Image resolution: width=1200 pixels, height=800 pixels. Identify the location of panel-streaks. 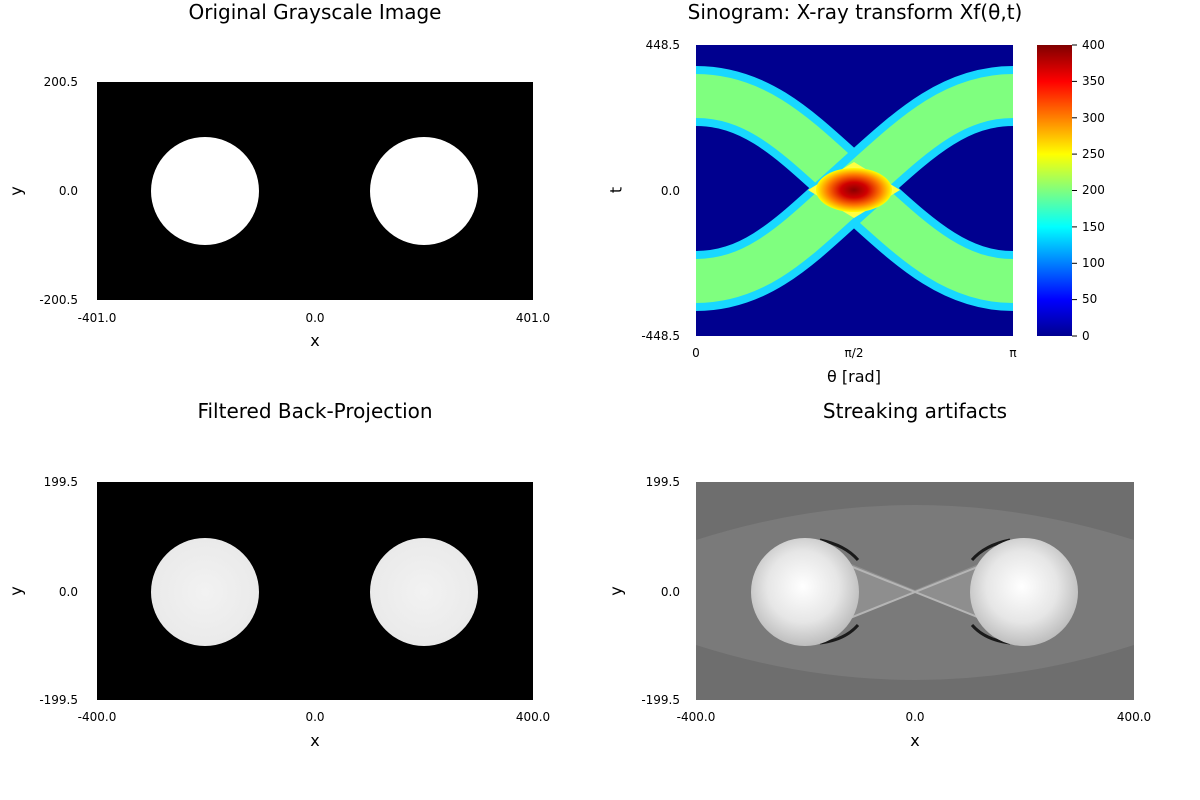
(915, 591).